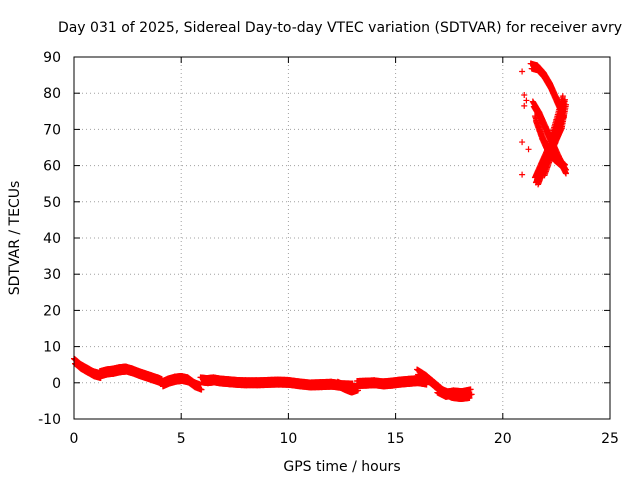 Image resolution: width=640 pixels, height=480 pixels. I want to click on y-tick-label: 70, so click(52, 130).